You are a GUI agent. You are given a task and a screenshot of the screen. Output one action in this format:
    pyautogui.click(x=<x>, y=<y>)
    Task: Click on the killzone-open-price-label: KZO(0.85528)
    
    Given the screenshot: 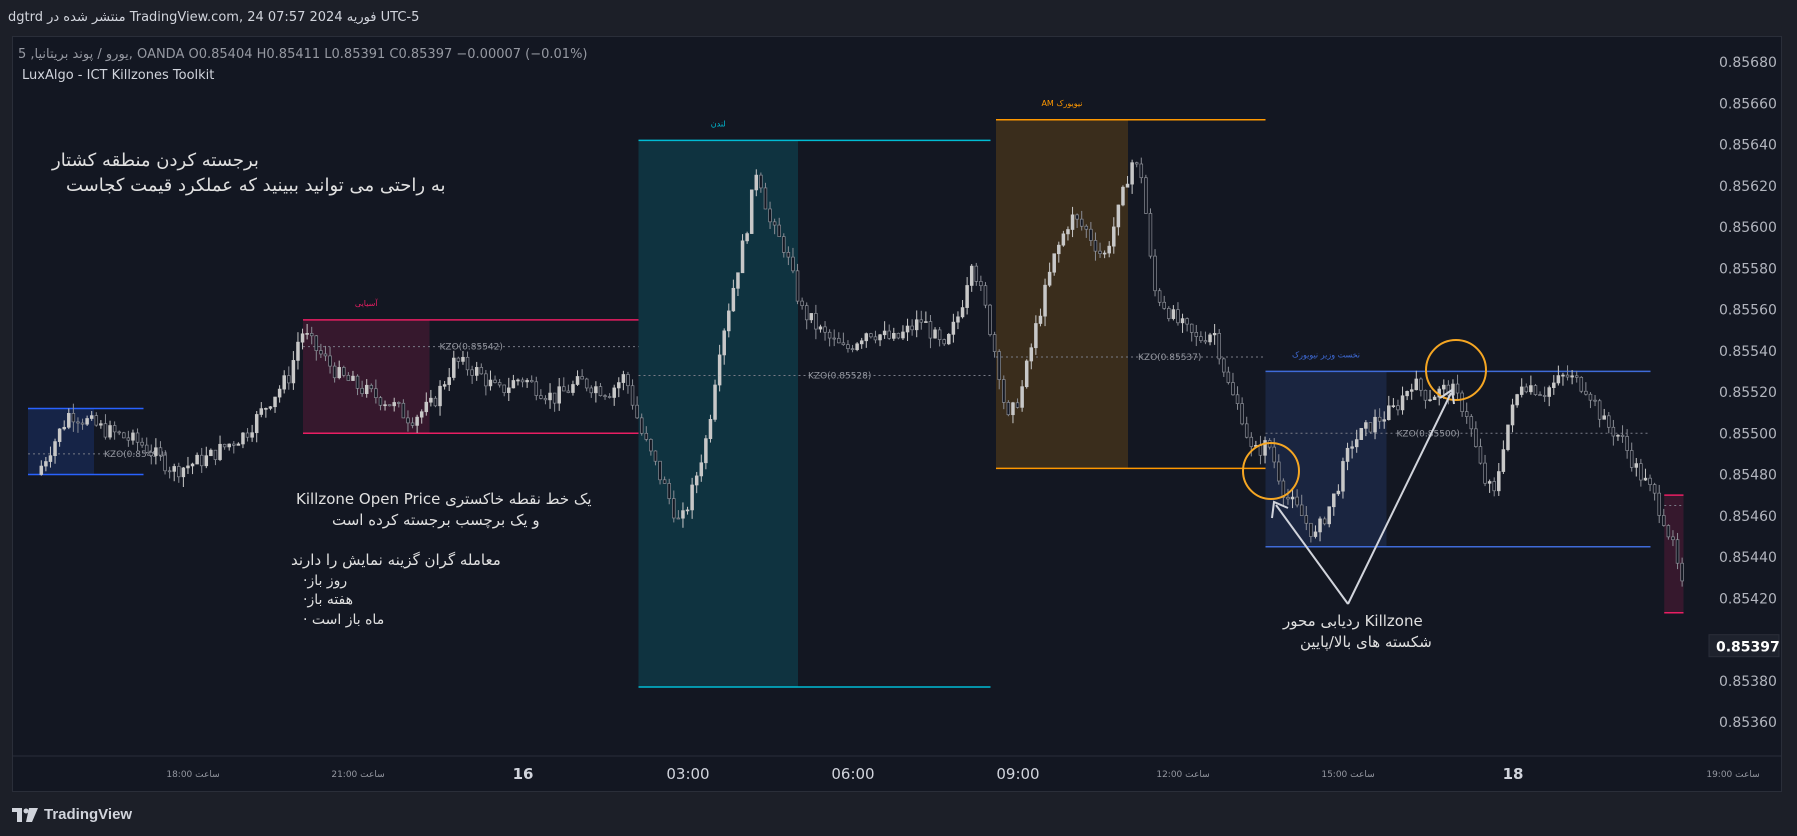 What is the action you would take?
    pyautogui.click(x=839, y=377)
    